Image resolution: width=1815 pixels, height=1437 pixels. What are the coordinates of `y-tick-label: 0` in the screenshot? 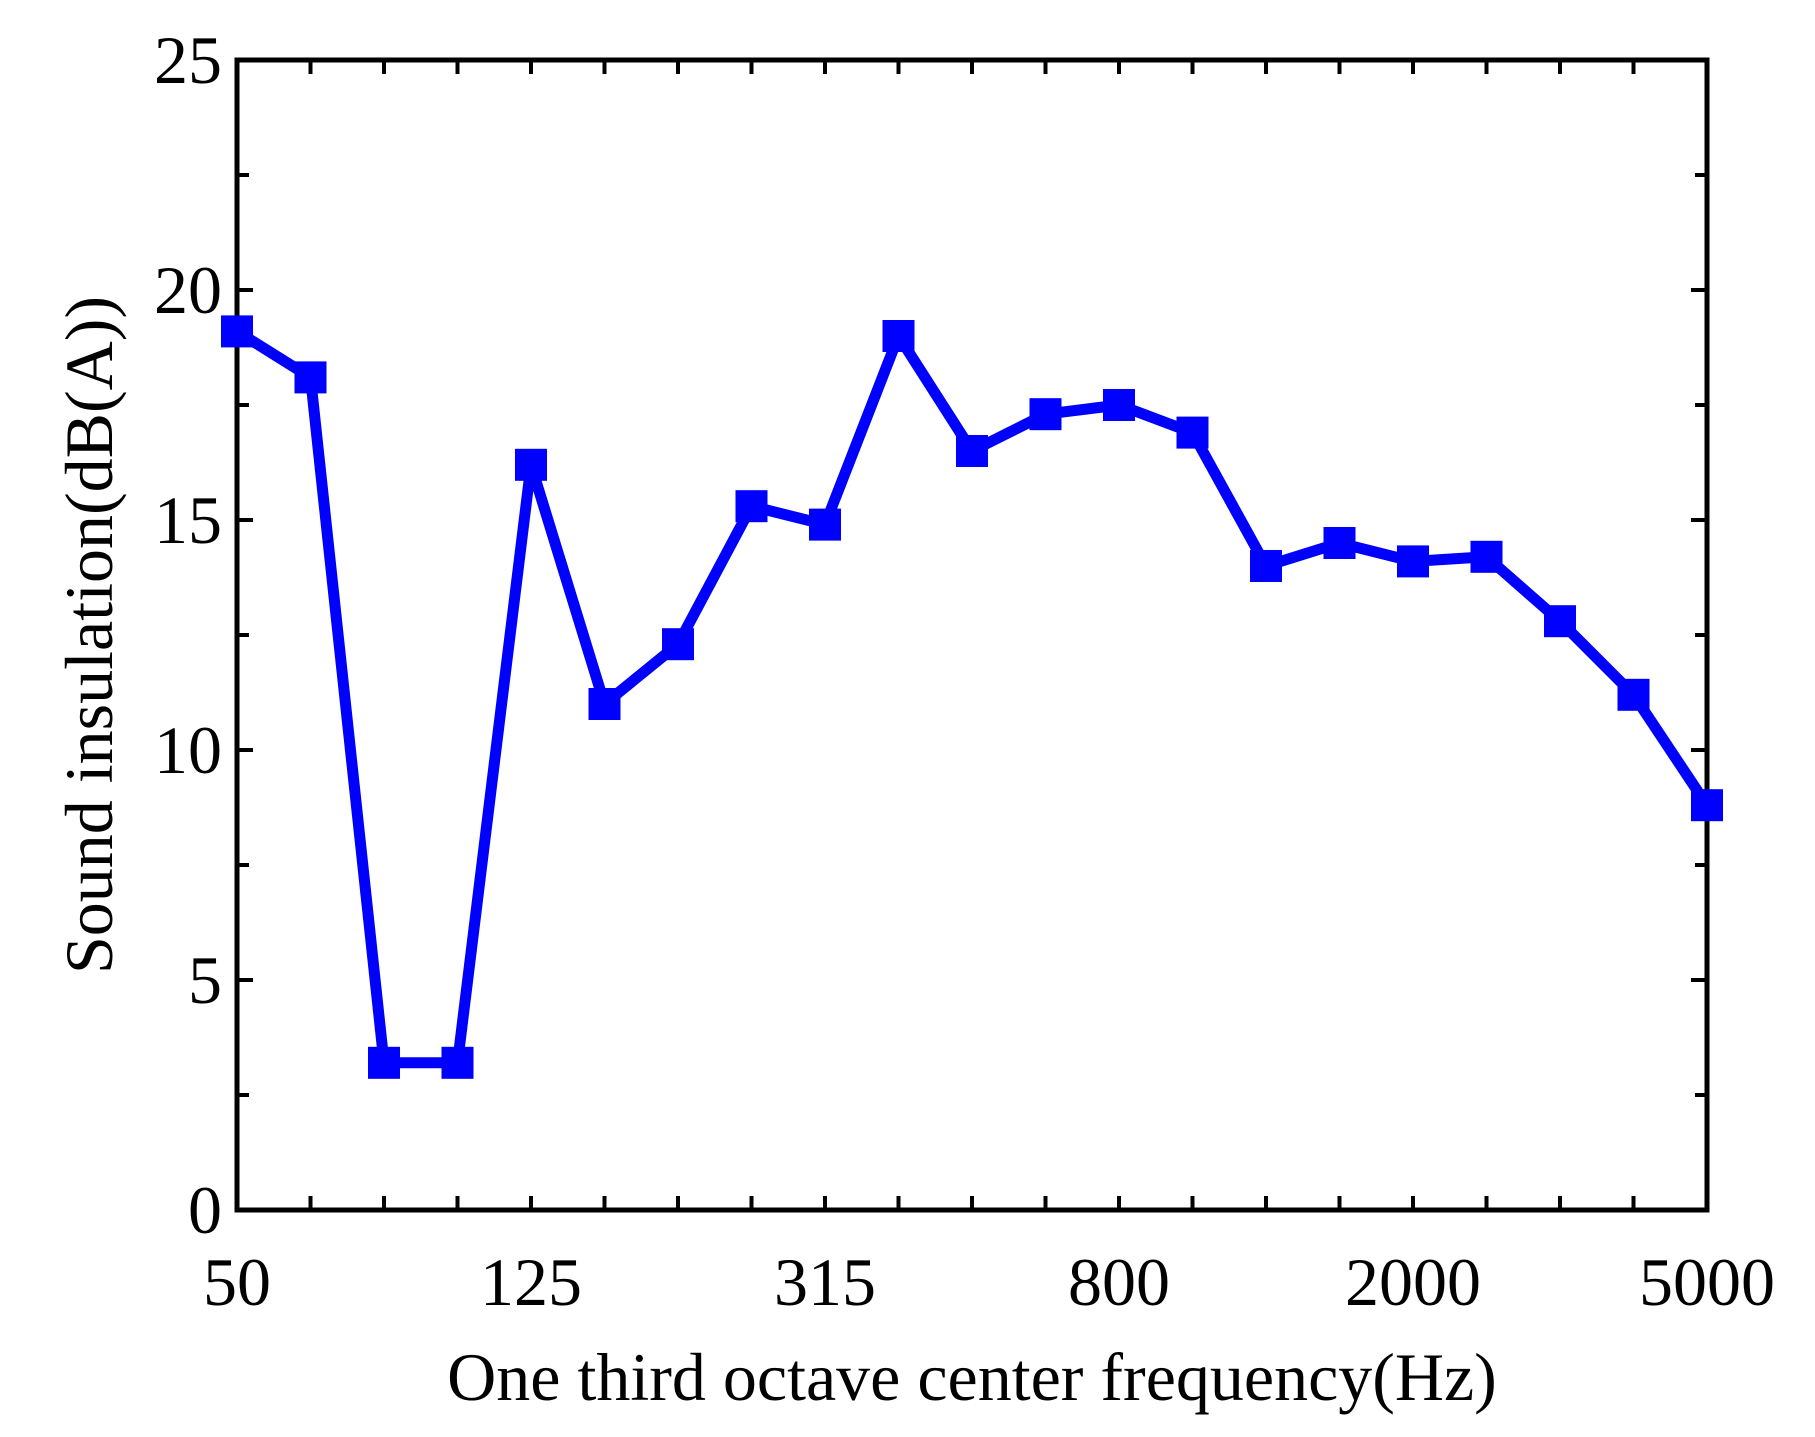 It's located at (205, 1210).